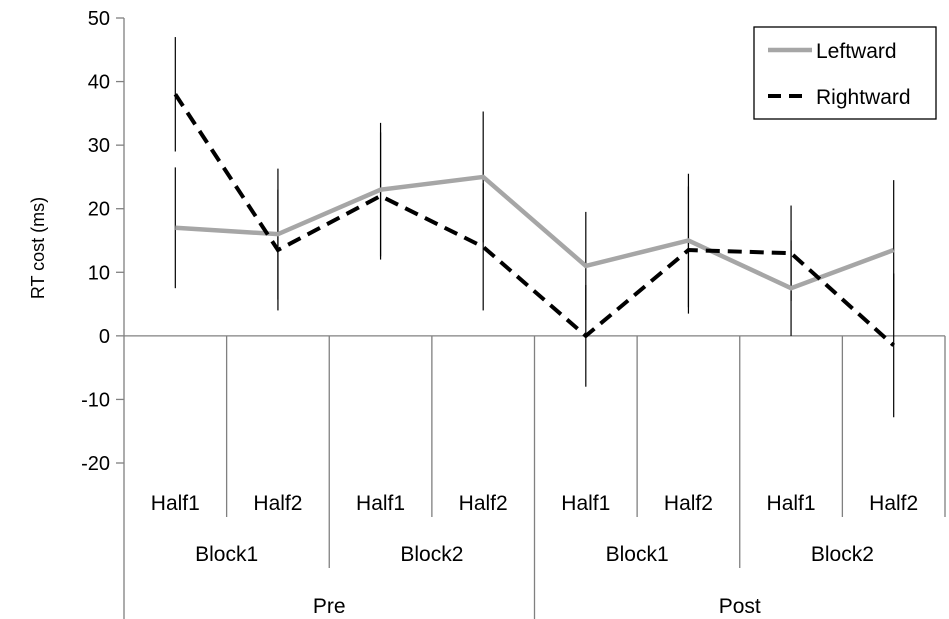 The image size is (949, 619). What do you see at coordinates (99, 19) in the screenshot?
I see `y-tick-label: 50` at bounding box center [99, 19].